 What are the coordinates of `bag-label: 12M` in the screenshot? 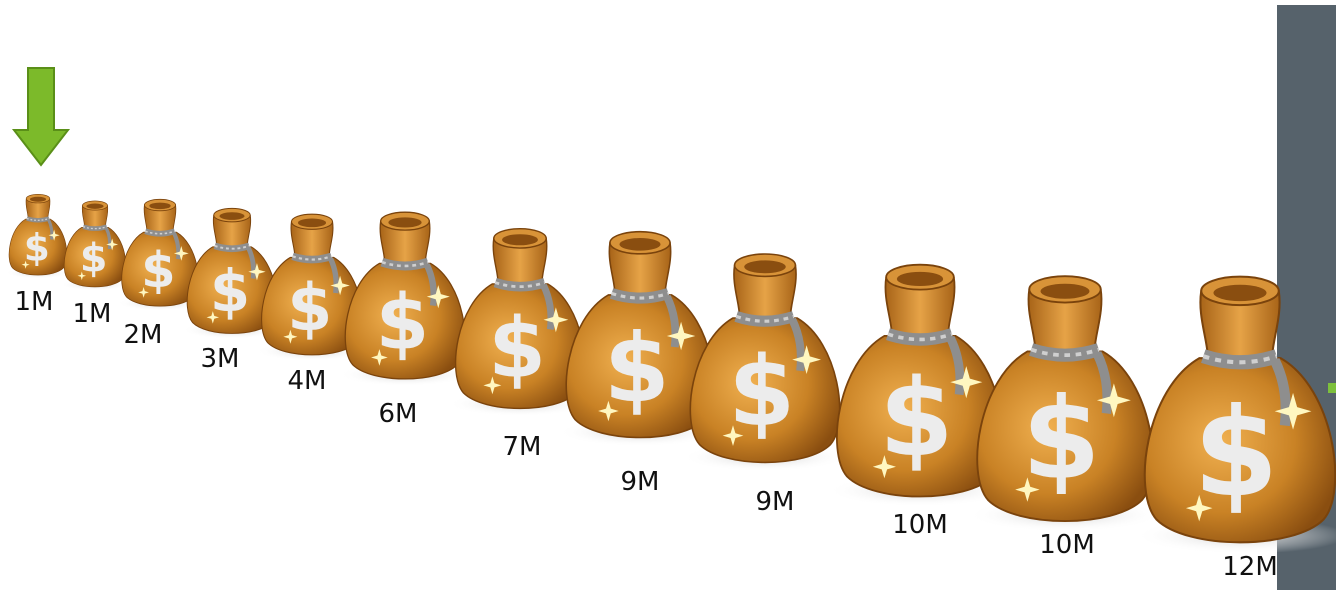 It's located at (1250, 567).